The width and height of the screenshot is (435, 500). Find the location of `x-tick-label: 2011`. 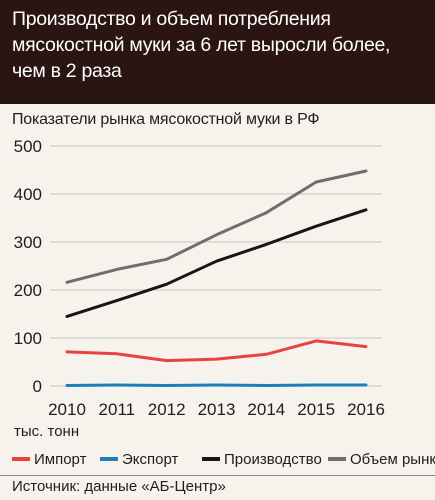

x-tick-label: 2011 is located at coordinates (117, 409).